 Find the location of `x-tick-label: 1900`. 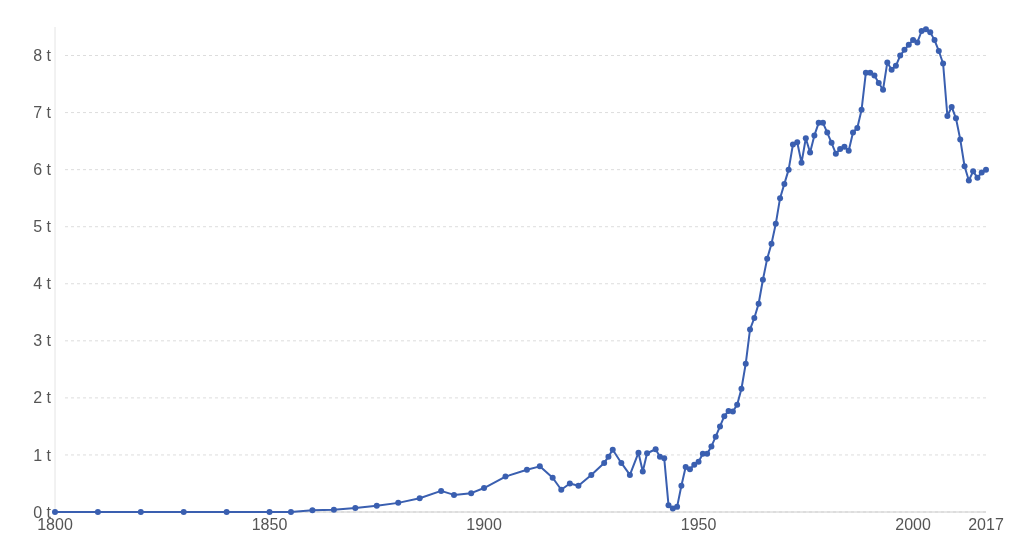

x-tick-label: 1900 is located at coordinates (484, 524).